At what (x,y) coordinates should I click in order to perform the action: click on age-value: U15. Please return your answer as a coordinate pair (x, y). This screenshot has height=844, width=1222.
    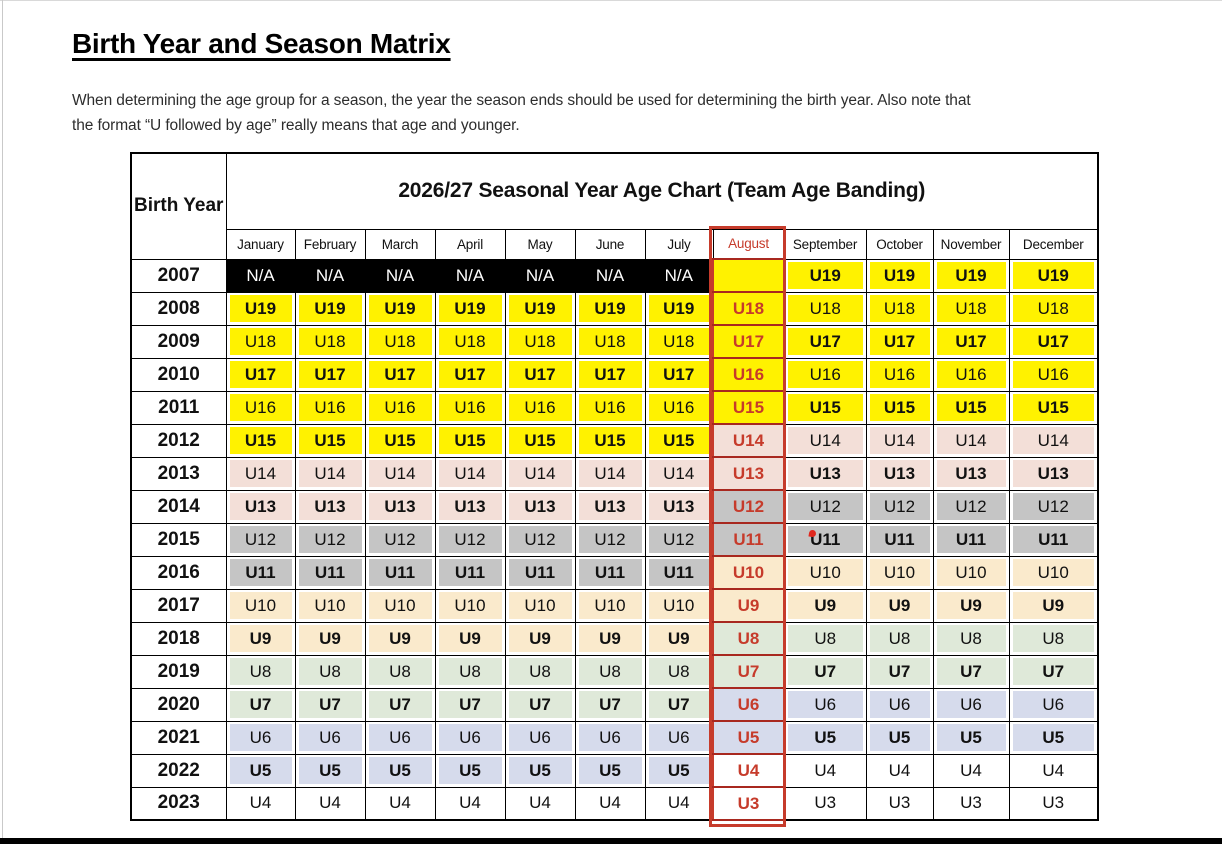
    Looking at the image, I should click on (260, 440).